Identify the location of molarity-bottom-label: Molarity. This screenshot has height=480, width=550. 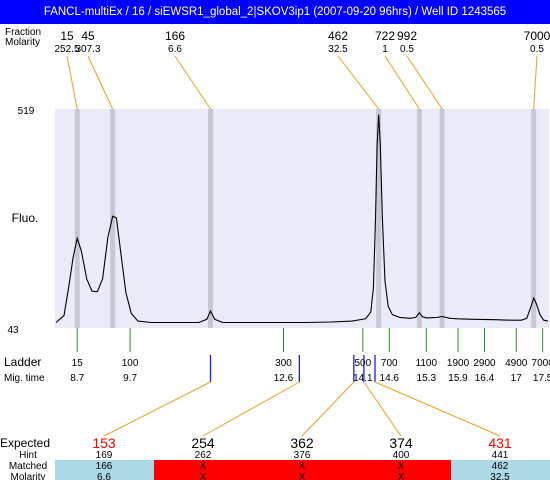
(27, 476).